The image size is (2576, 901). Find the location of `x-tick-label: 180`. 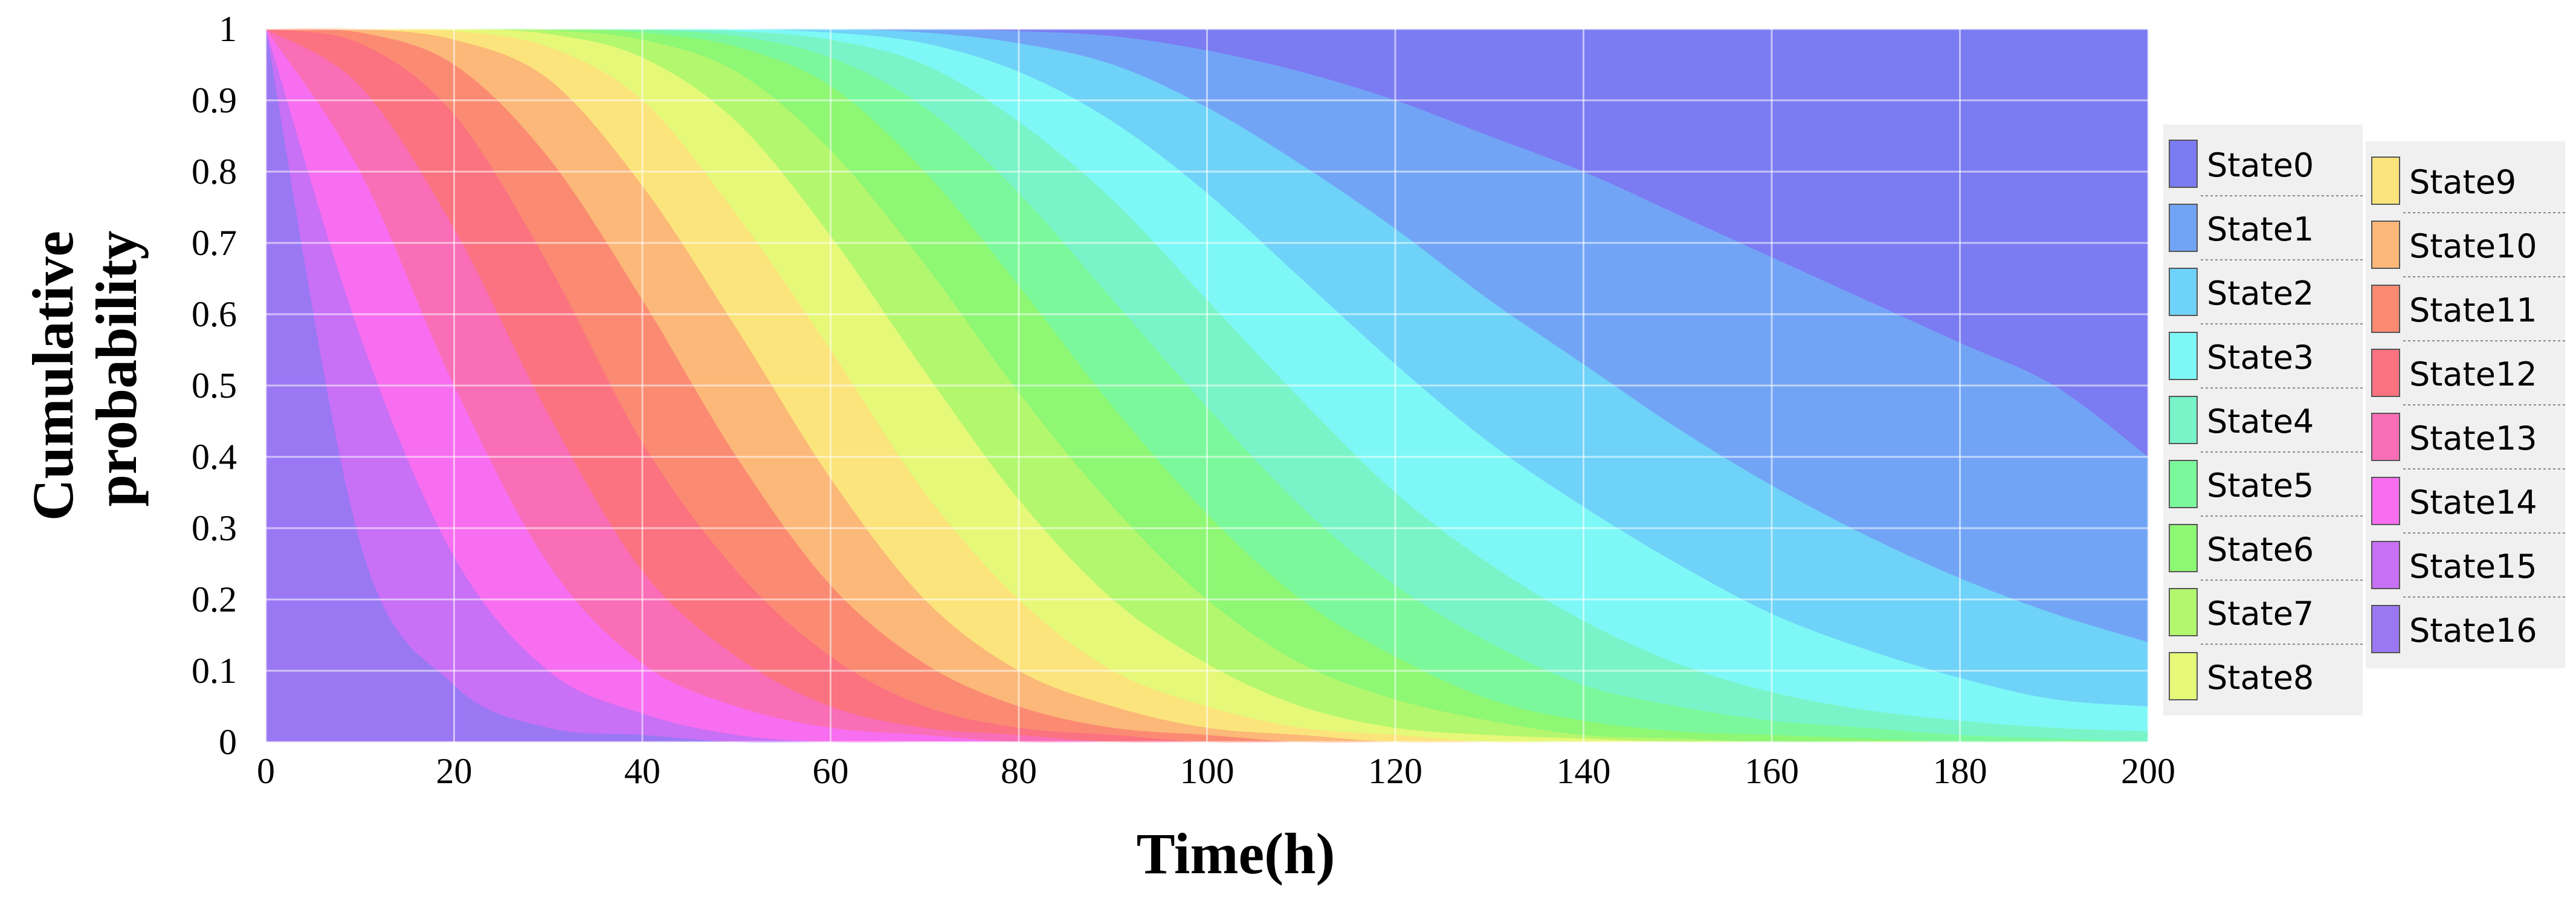

x-tick-label: 180 is located at coordinates (1960, 771).